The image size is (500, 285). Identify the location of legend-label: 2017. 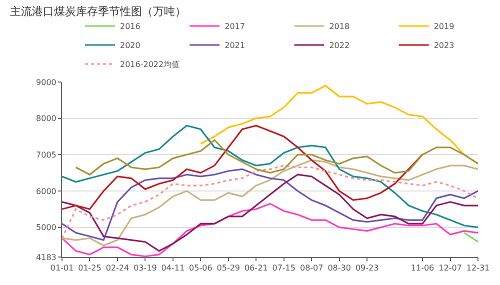
(234, 27).